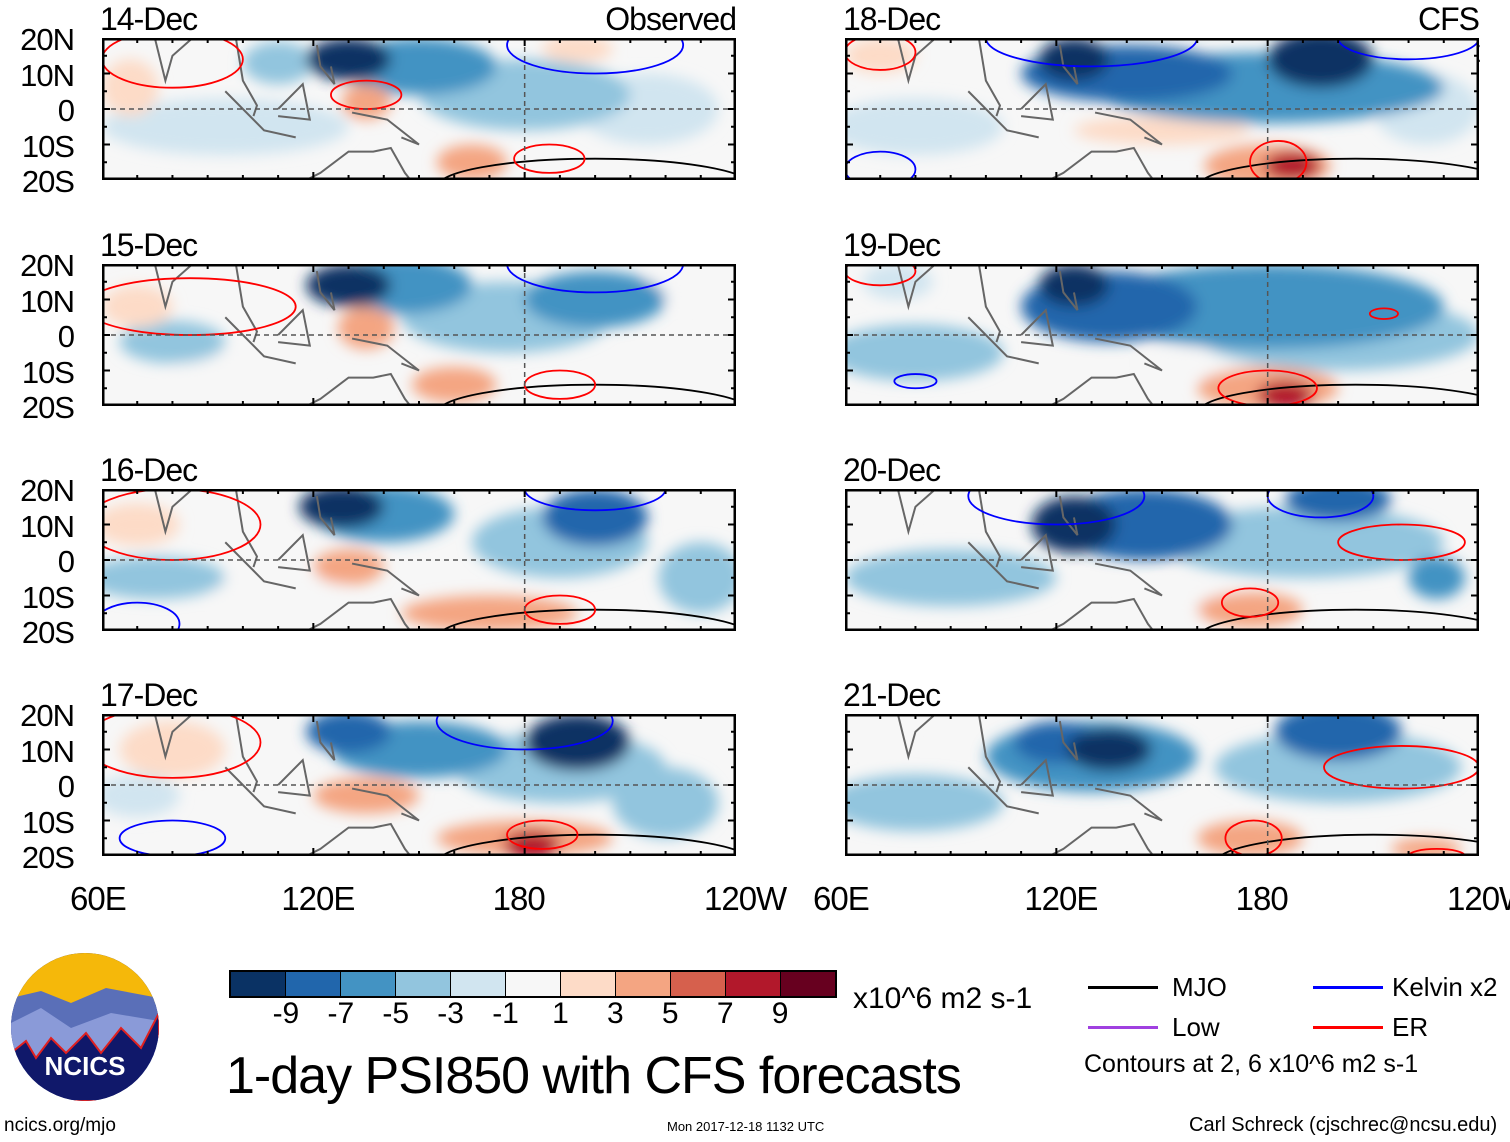  I want to click on colorbar-tick-label: -3, so click(450, 1013).